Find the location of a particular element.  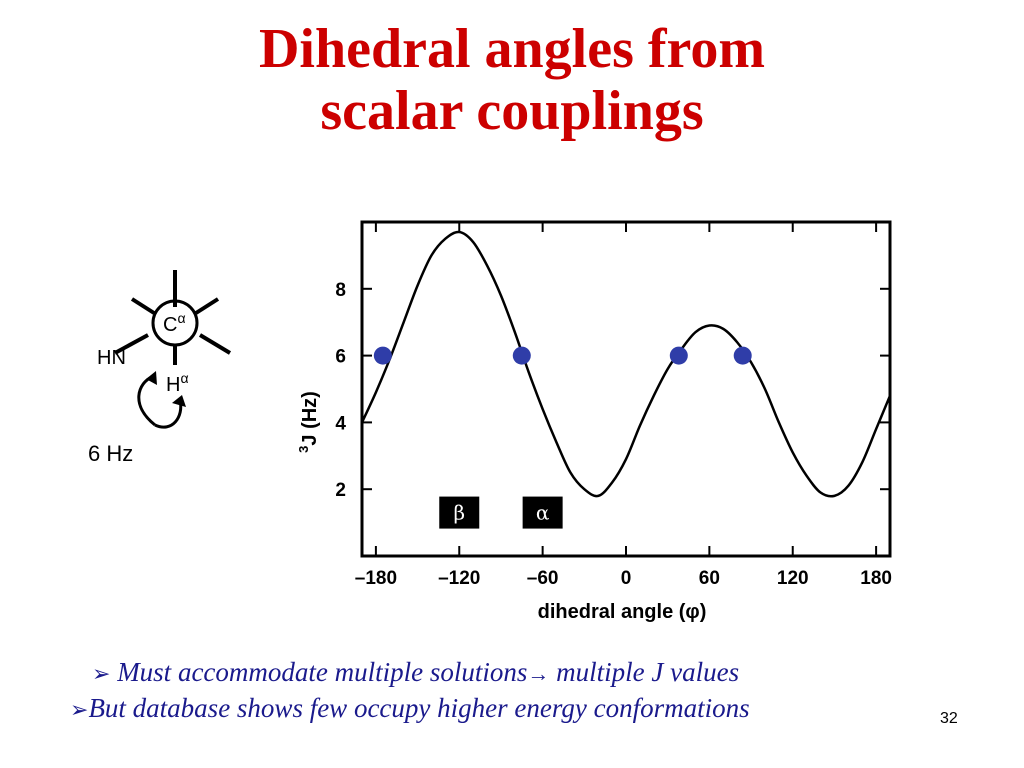

y-tick-label: 4 is located at coordinates (340, 423).